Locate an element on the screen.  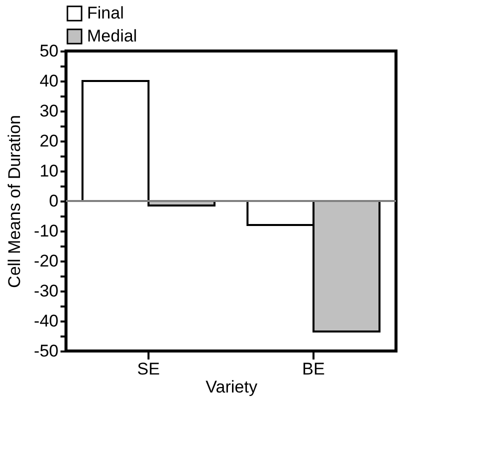
y-tick-label: 50 is located at coordinates (49, 51).